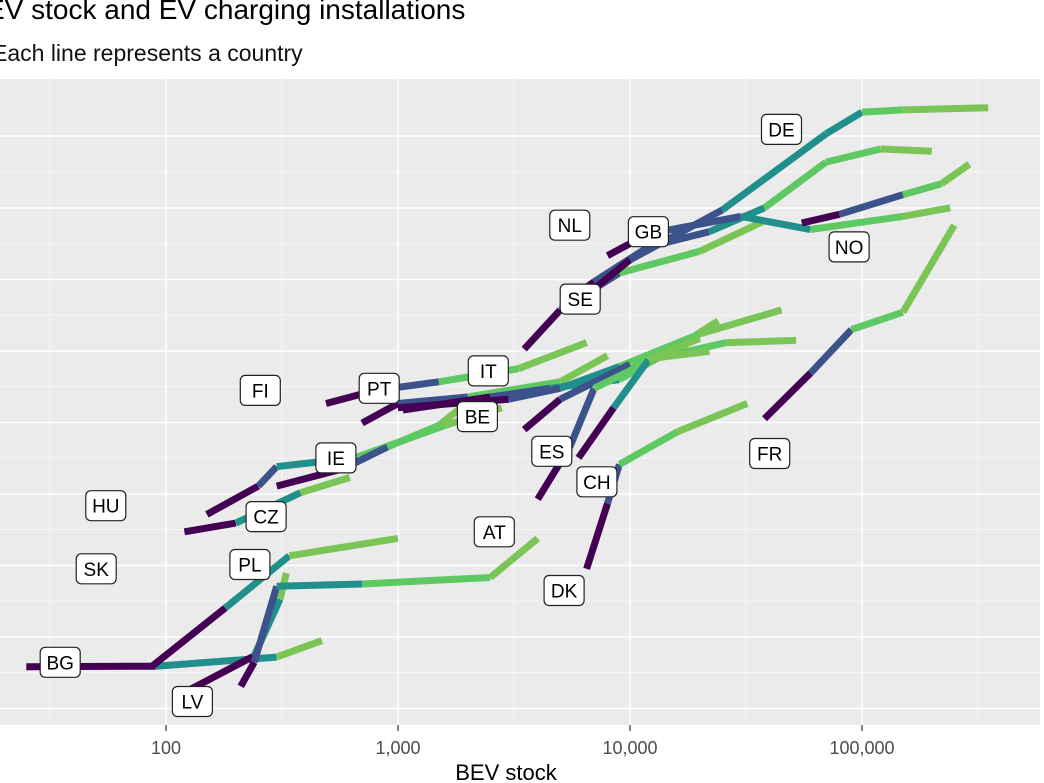 The image size is (1044, 783). I want to click on label-ie: IE, so click(336, 458).